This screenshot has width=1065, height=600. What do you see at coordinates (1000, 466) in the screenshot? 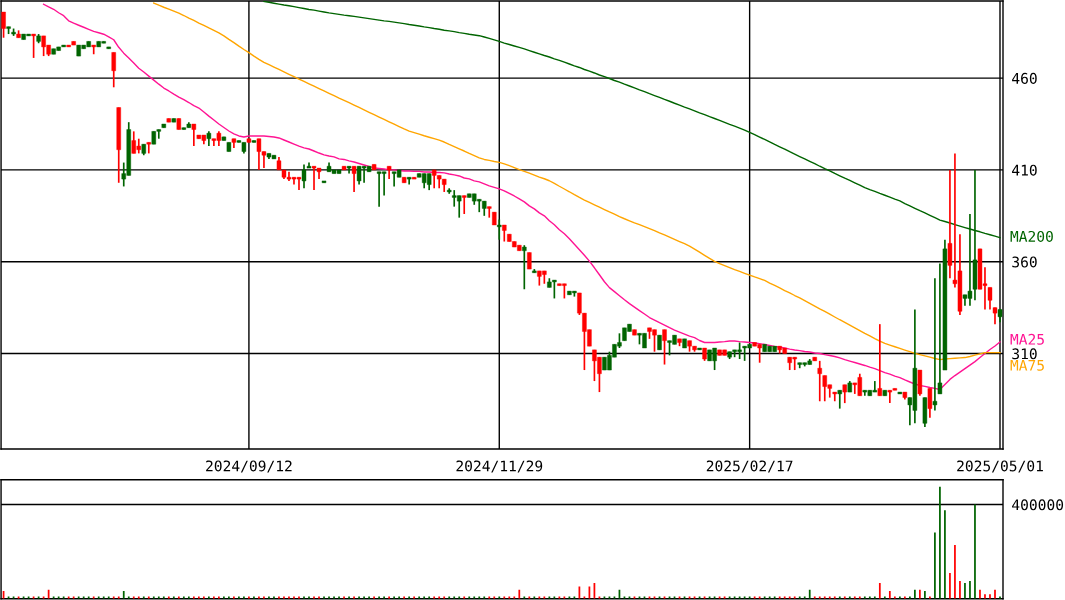
I see `x-tick-label: 2025/05/01` at bounding box center [1000, 466].